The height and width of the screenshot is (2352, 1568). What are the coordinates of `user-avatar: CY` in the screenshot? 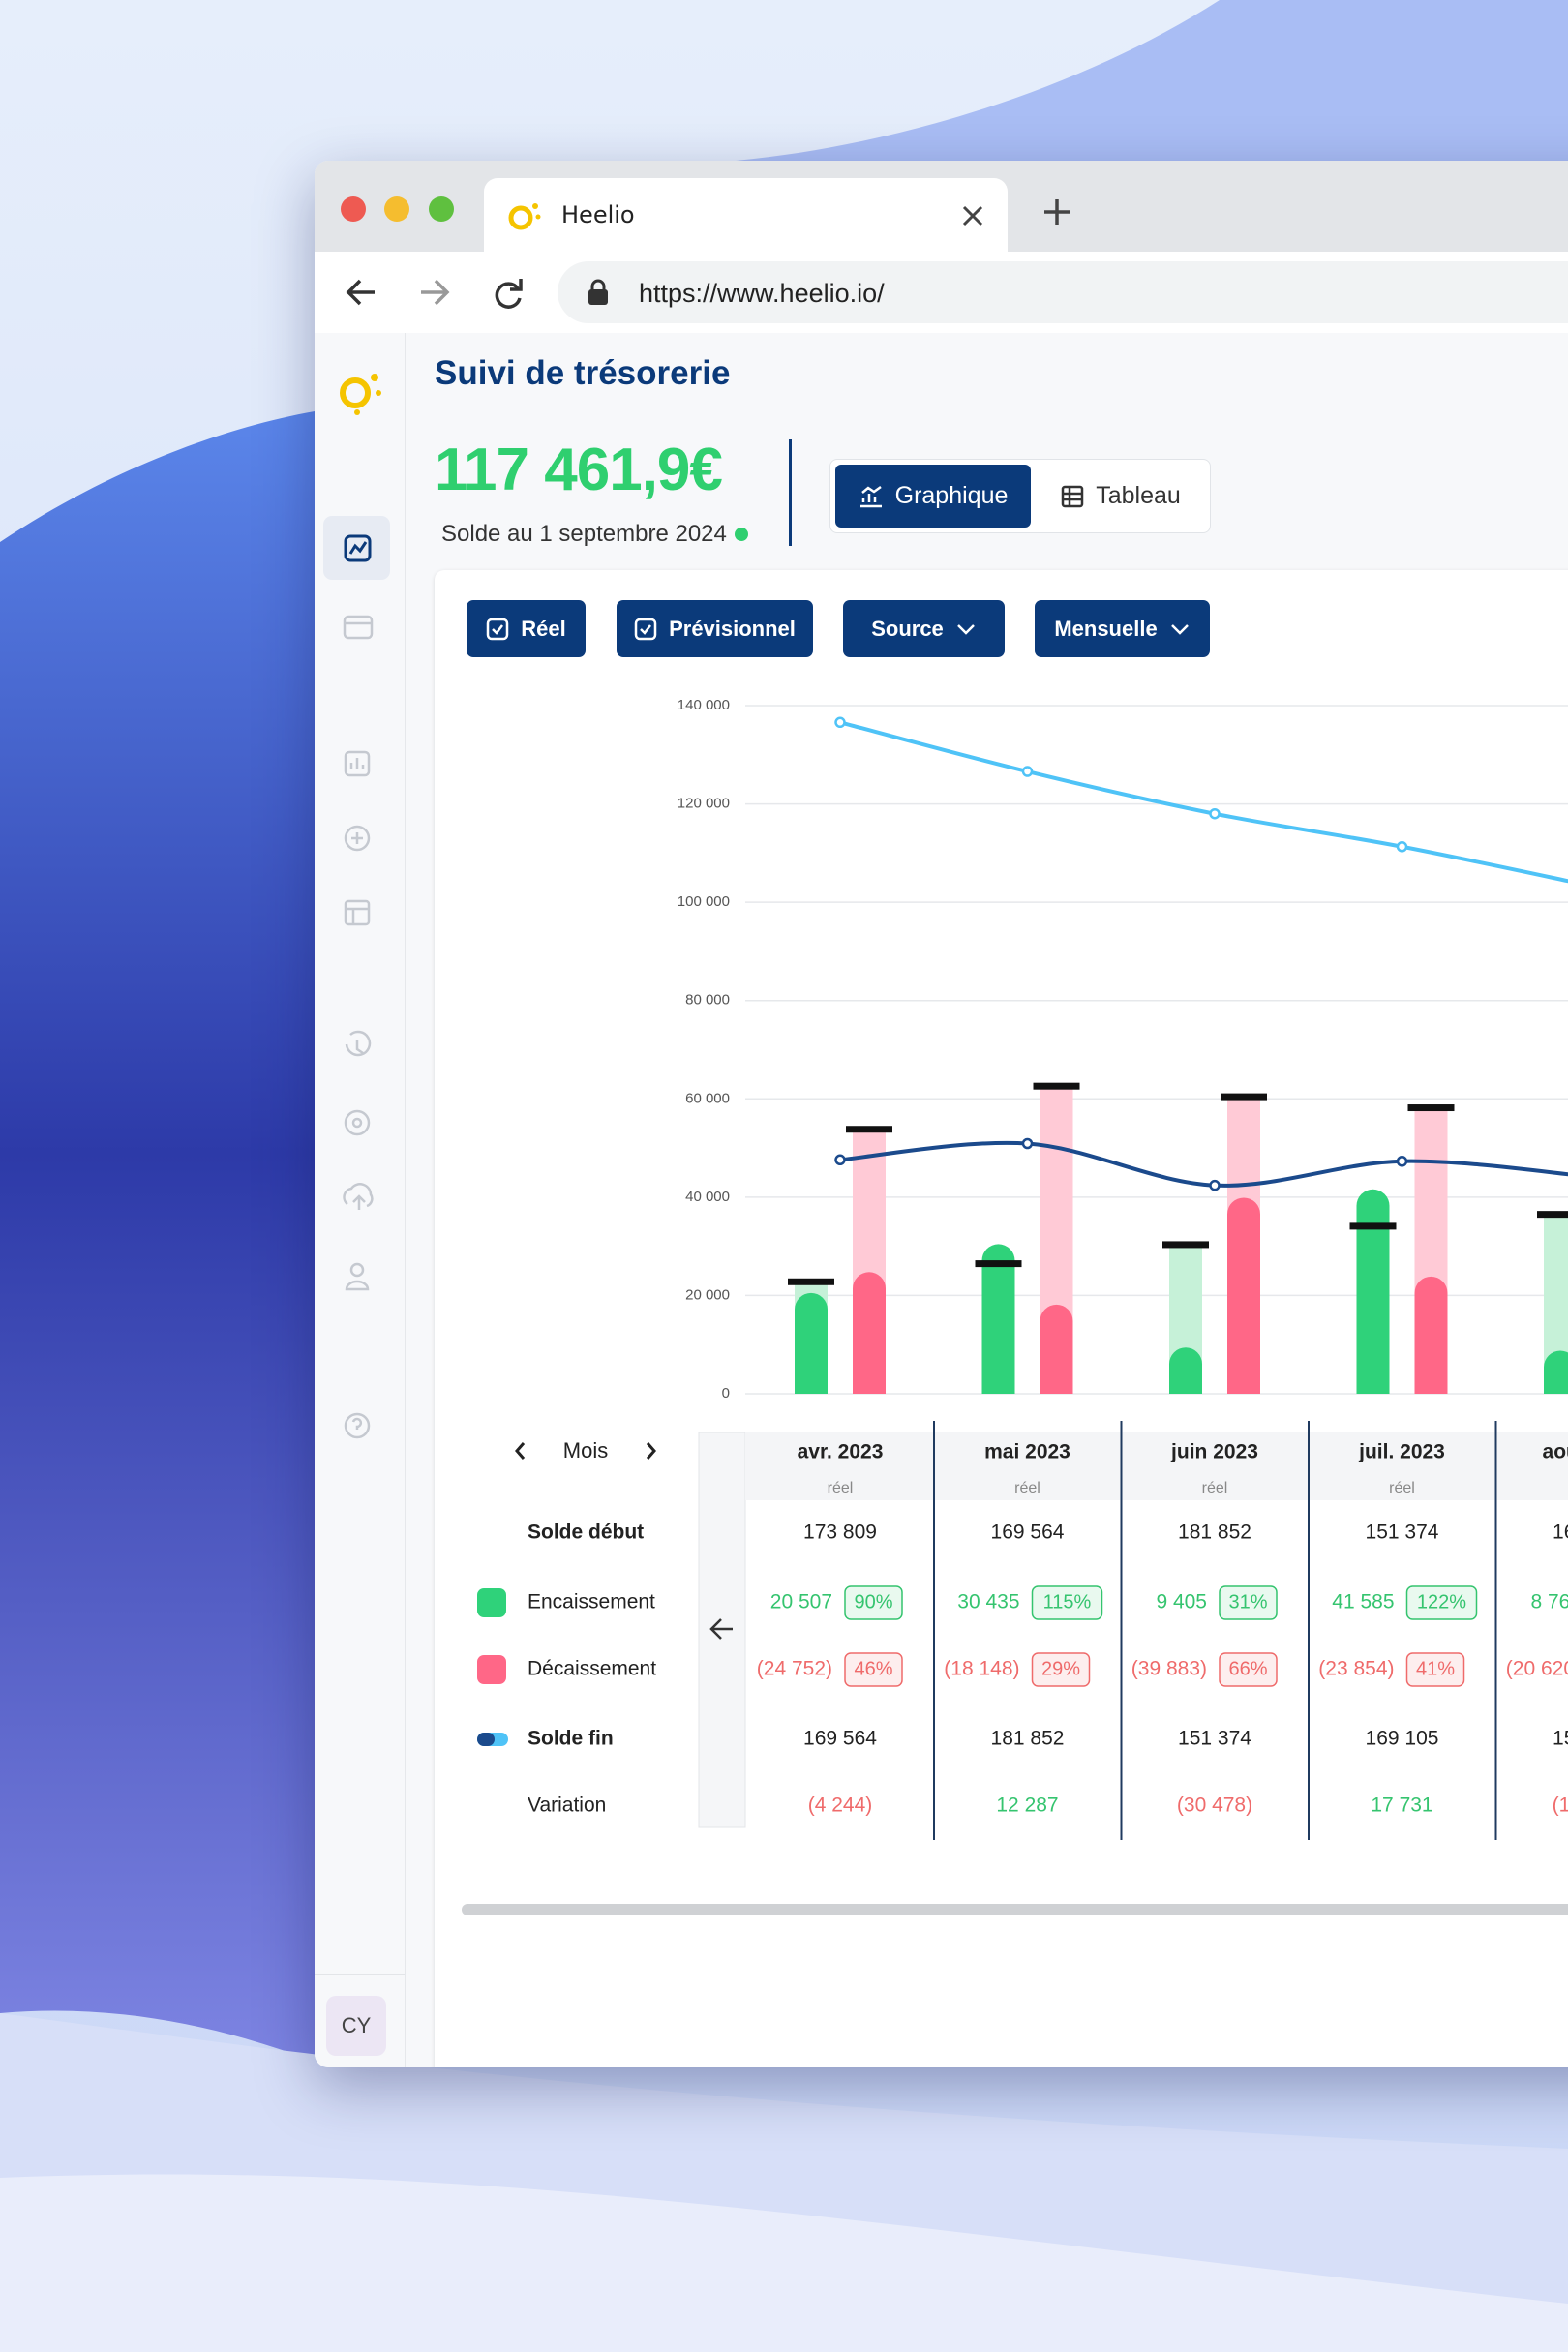 It's located at (356, 2025).